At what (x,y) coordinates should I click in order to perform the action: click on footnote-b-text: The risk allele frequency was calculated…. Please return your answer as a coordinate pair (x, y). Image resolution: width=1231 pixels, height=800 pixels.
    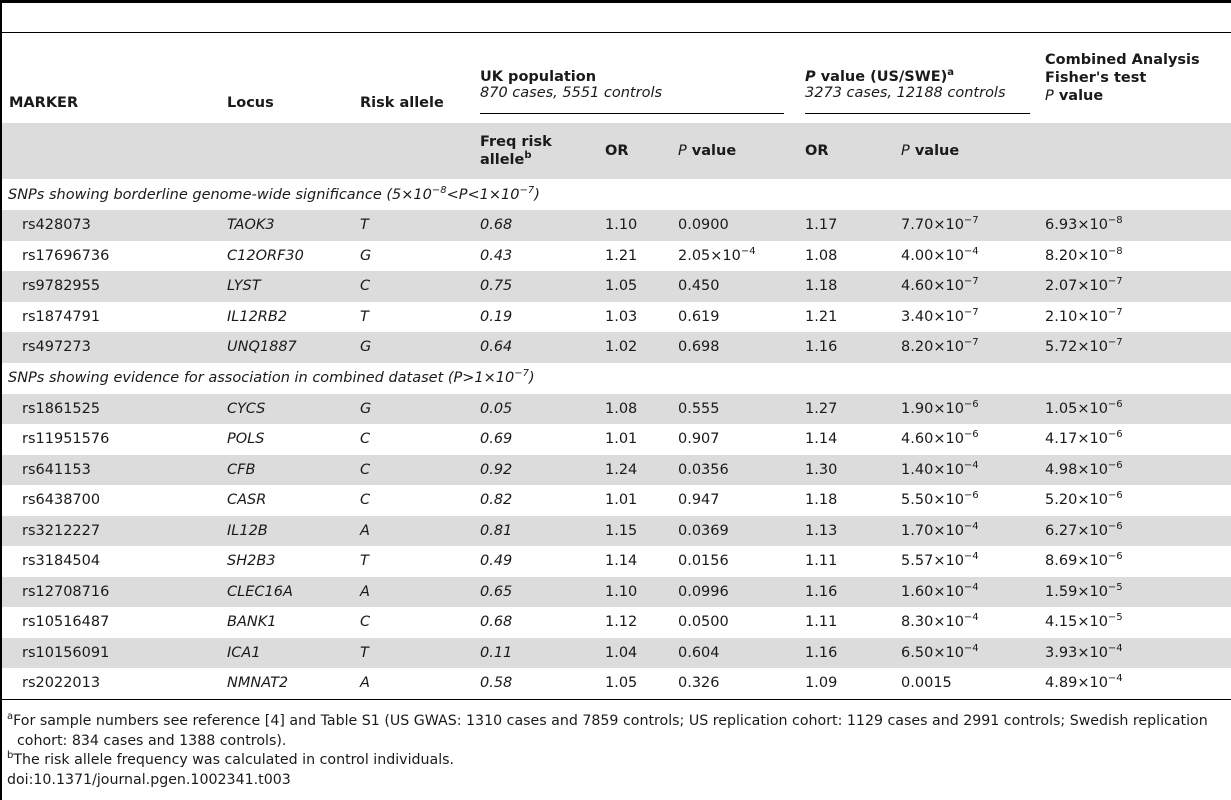
    Looking at the image, I should click on (234, 760).